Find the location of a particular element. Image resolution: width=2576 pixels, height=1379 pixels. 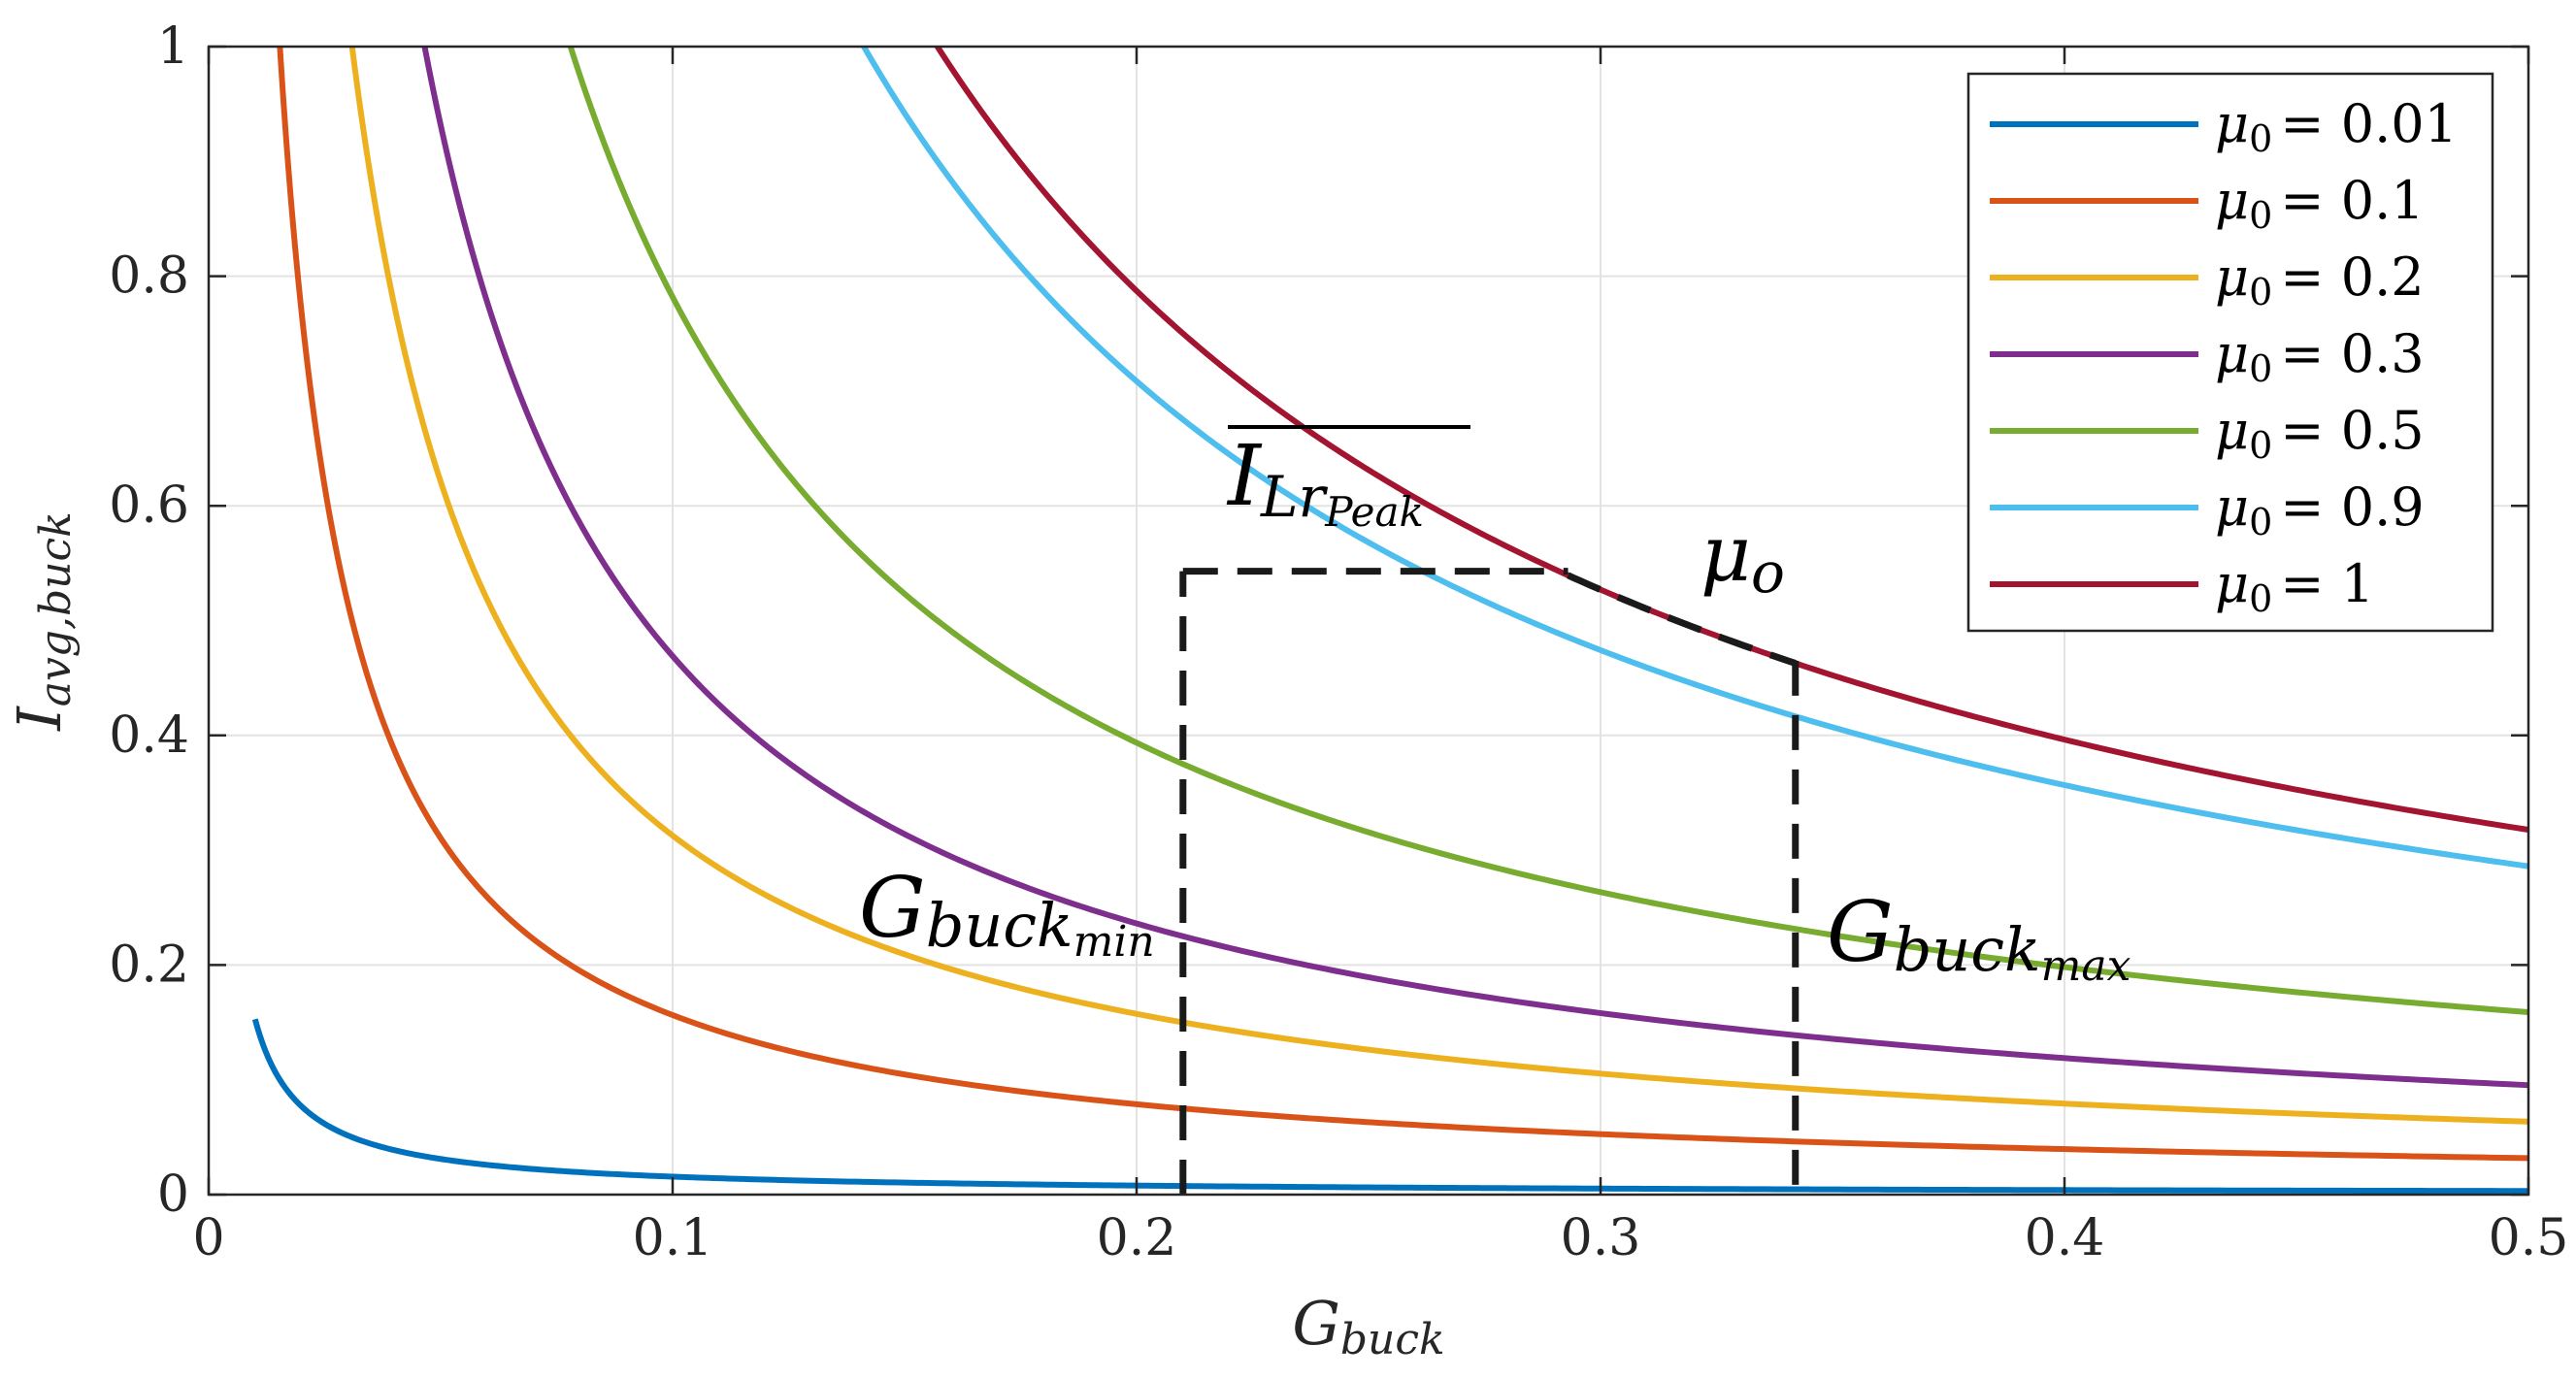

y-tick-label: 0.4 is located at coordinates (149, 736).